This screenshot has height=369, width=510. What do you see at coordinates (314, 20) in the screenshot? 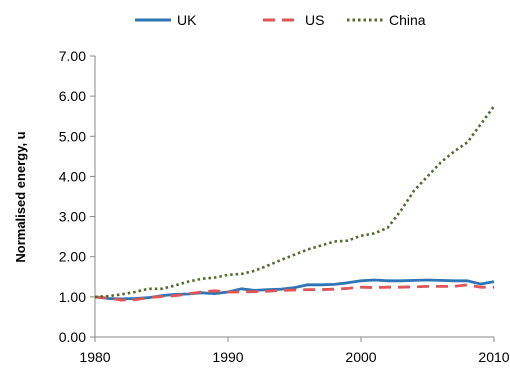
I see `legend-label-us: US` at bounding box center [314, 20].